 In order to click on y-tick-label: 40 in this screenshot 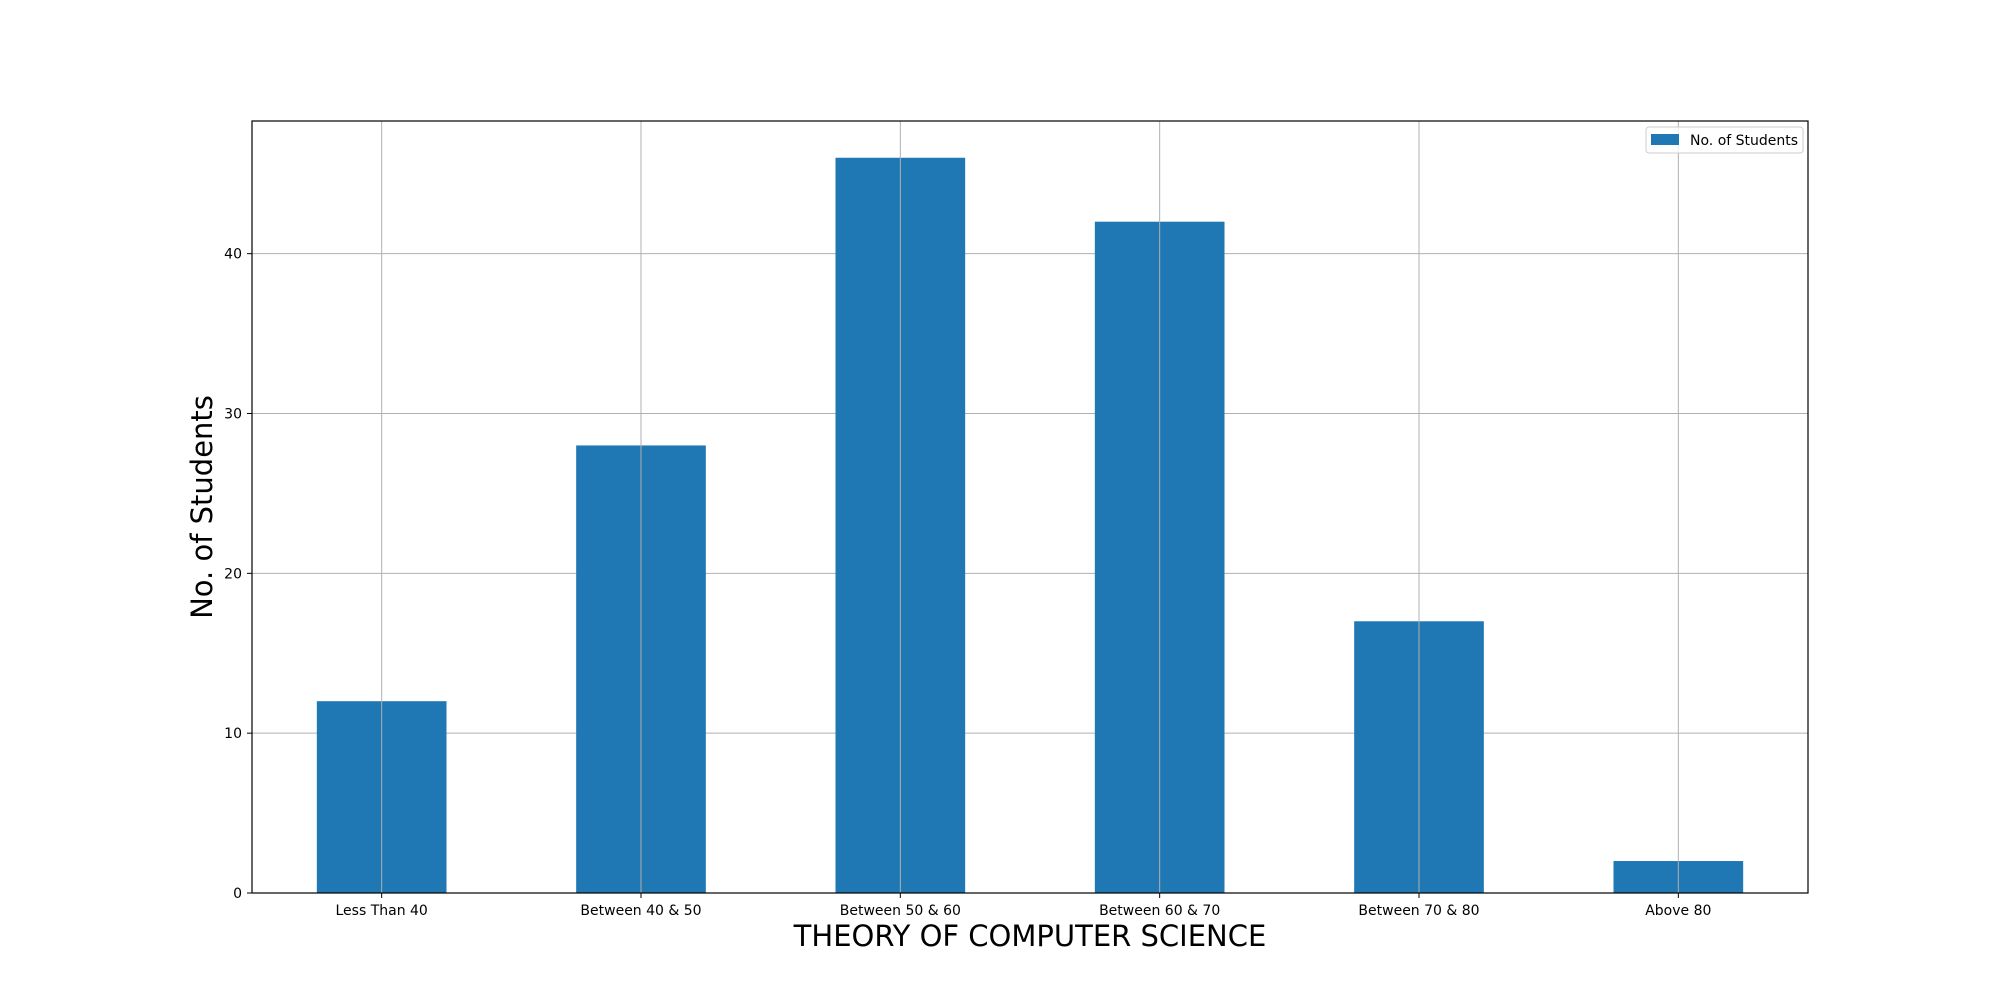, I will do `click(233, 255)`.